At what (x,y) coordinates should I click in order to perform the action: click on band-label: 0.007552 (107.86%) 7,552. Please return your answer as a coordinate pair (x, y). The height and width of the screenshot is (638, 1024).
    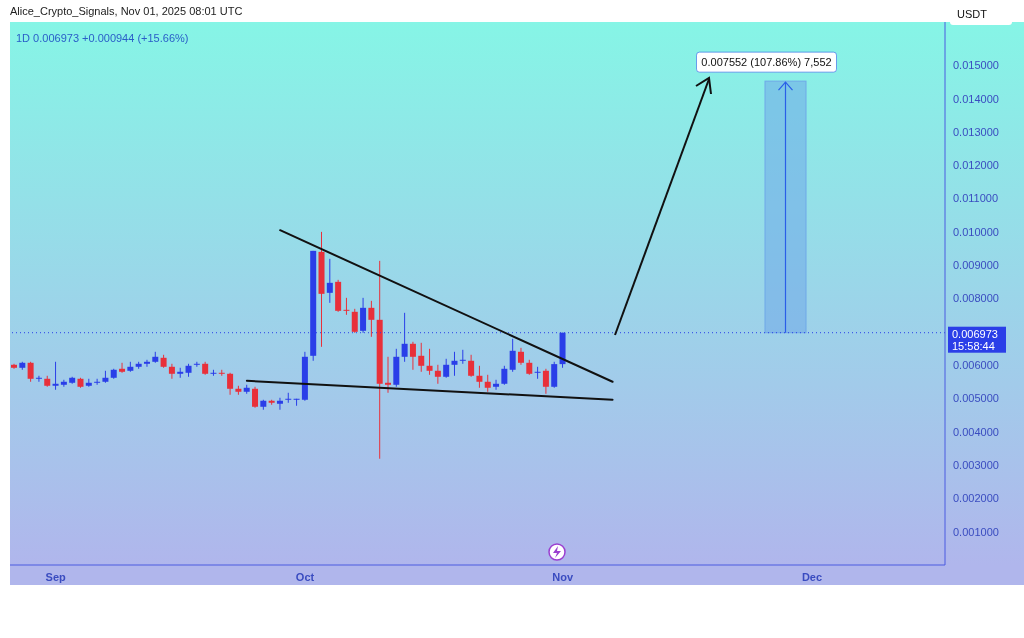
    Looking at the image, I should click on (766, 62).